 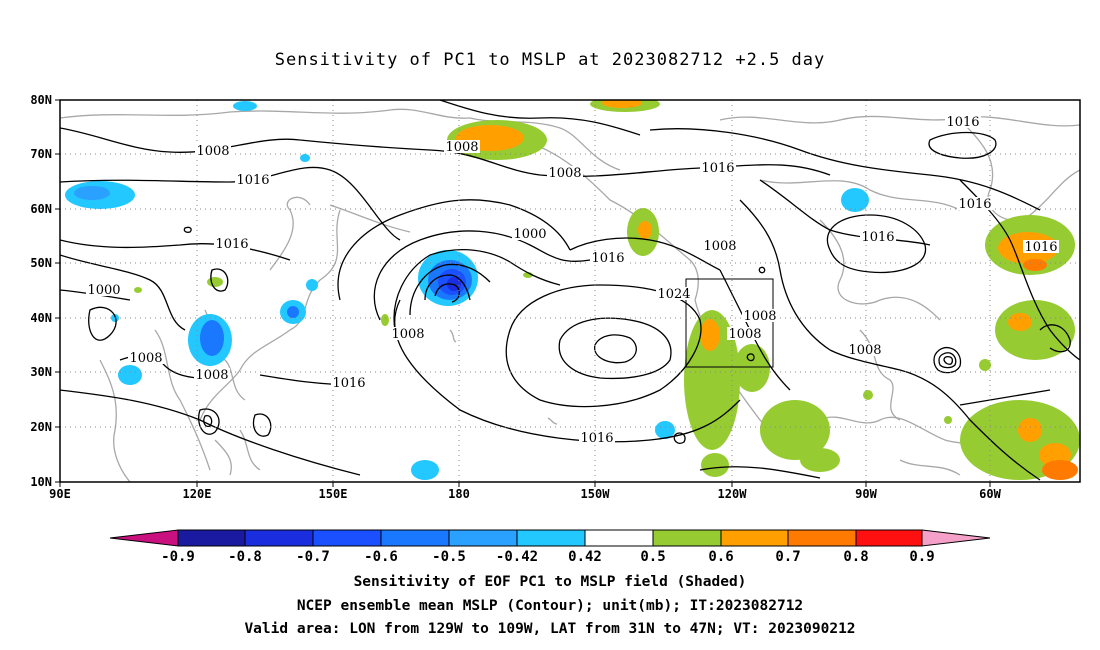 What do you see at coordinates (41, 100) in the screenshot?
I see `y-tick-label: 80N` at bounding box center [41, 100].